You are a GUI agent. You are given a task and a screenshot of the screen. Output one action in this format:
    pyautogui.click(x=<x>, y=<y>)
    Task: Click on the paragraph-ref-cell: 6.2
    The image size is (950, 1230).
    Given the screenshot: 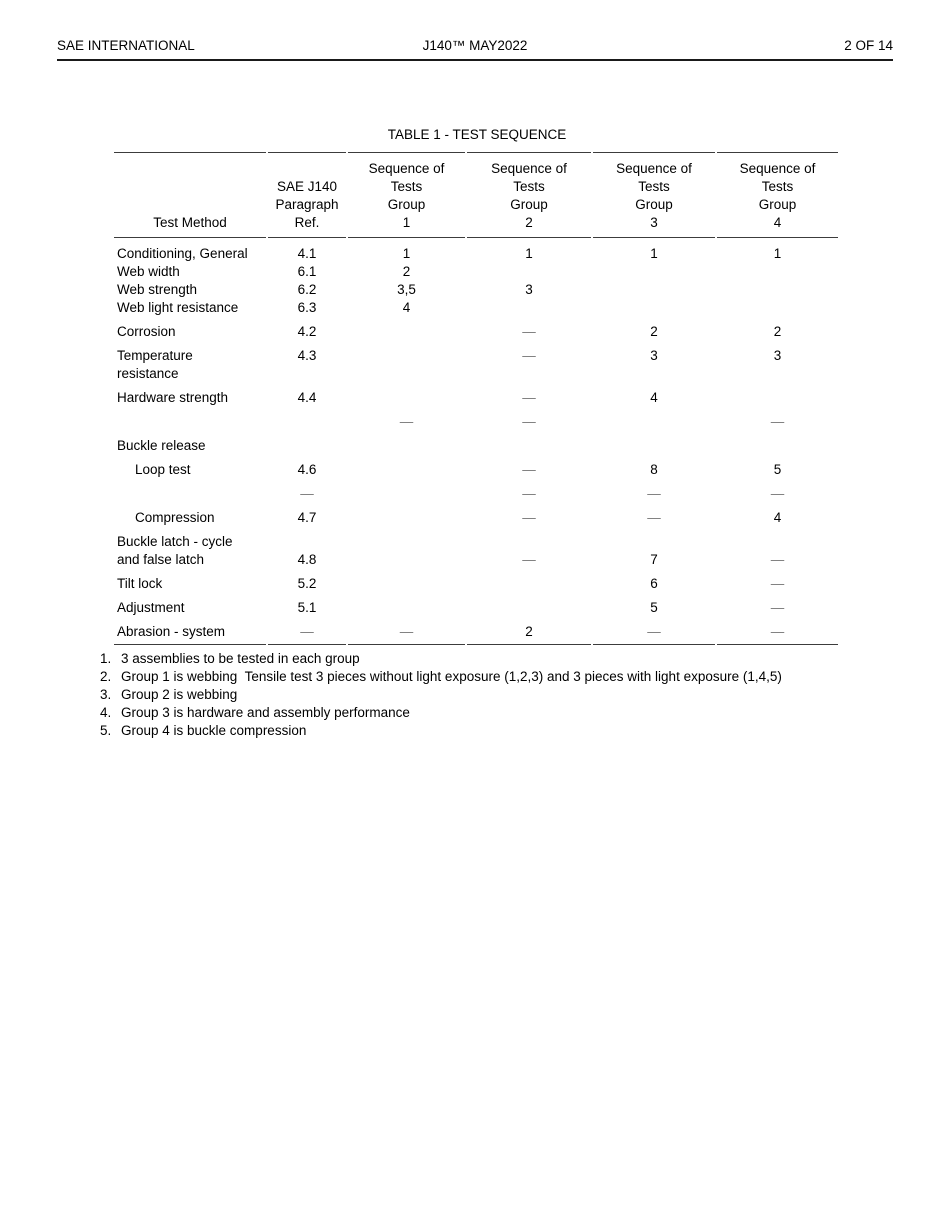 What is the action you would take?
    pyautogui.click(x=307, y=289)
    